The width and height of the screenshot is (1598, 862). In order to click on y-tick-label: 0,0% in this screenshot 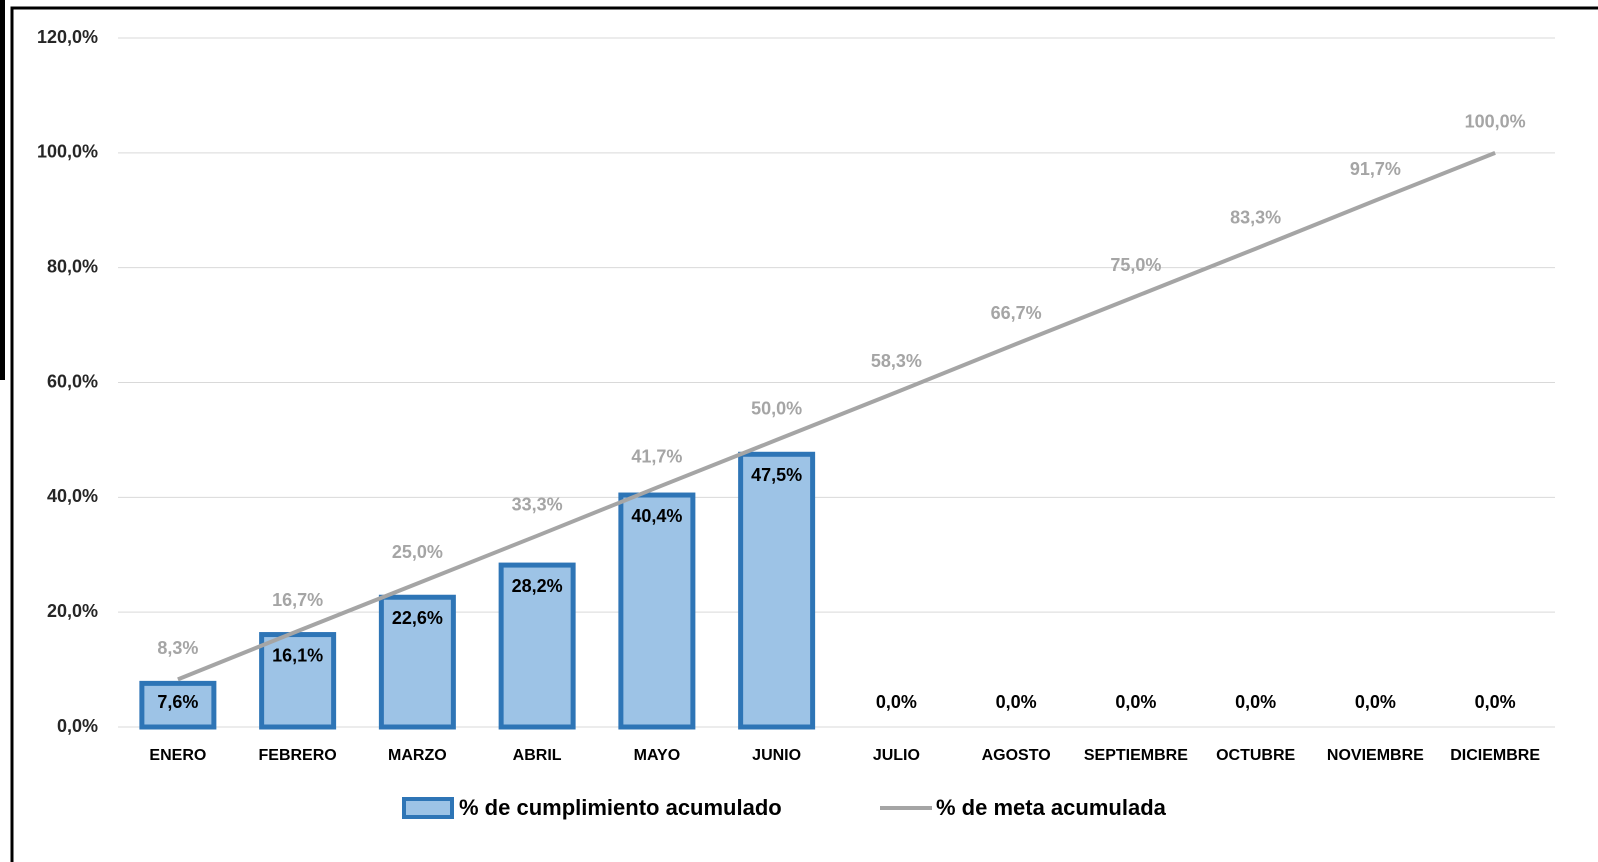, I will do `click(77, 726)`.